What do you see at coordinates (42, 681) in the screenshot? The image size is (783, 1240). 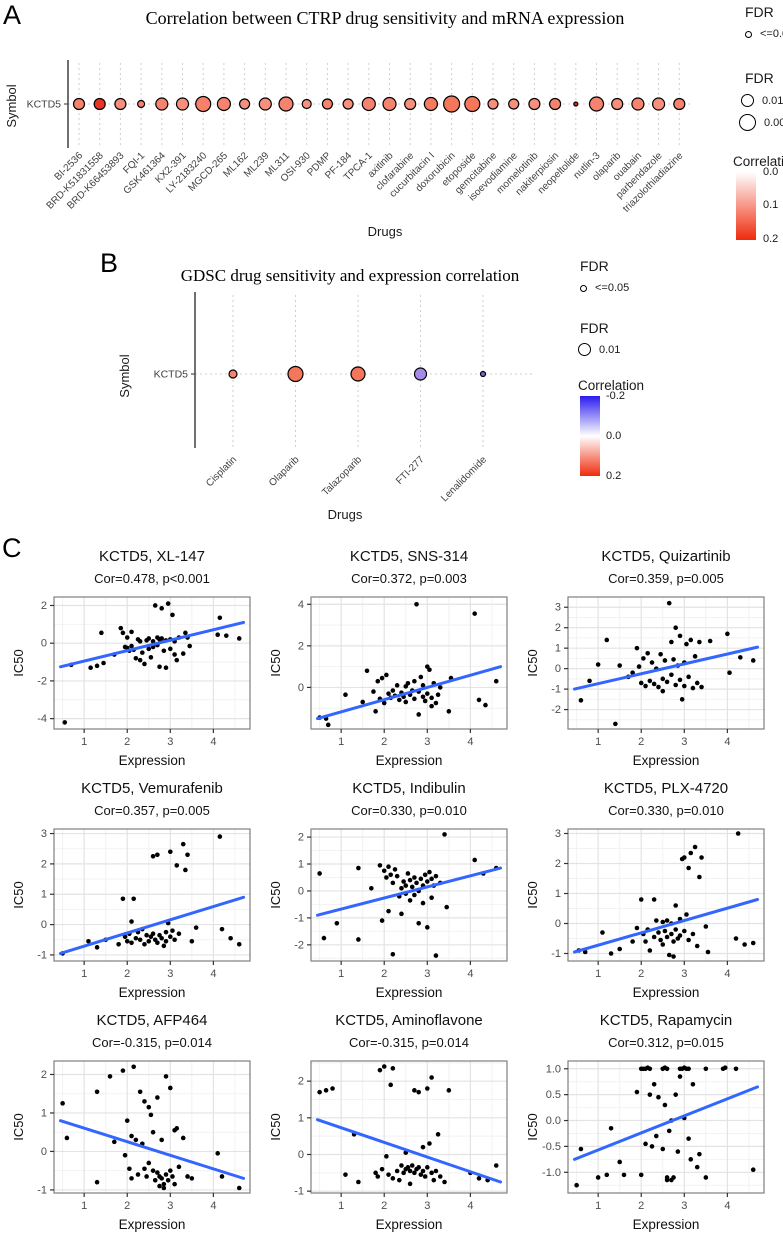 I see `y-tick-label: -2` at bounding box center [42, 681].